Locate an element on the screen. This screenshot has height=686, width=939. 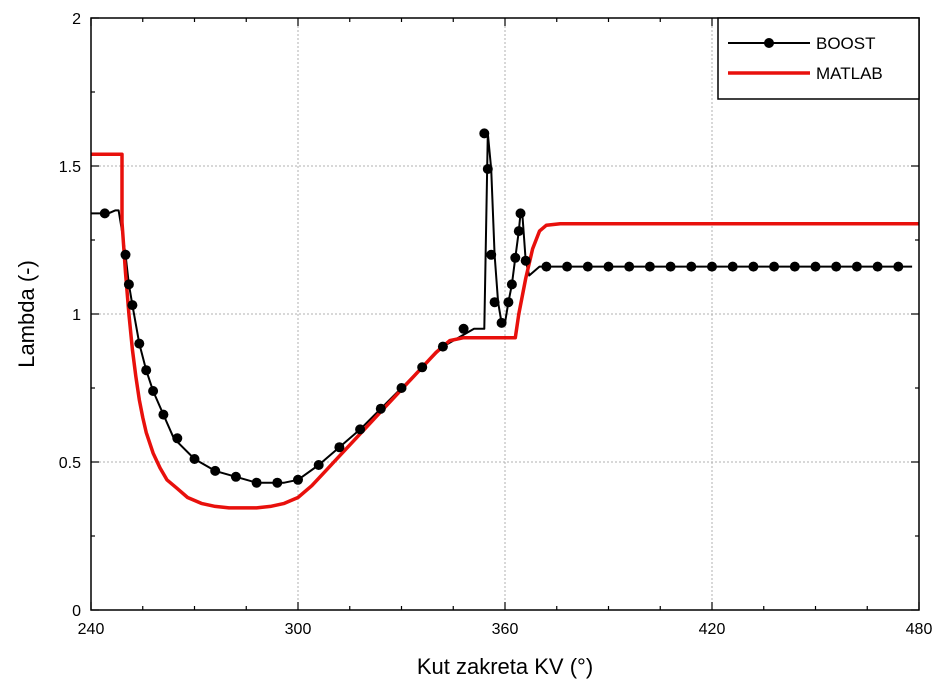
x-tick-label: 360 is located at coordinates (505, 629).